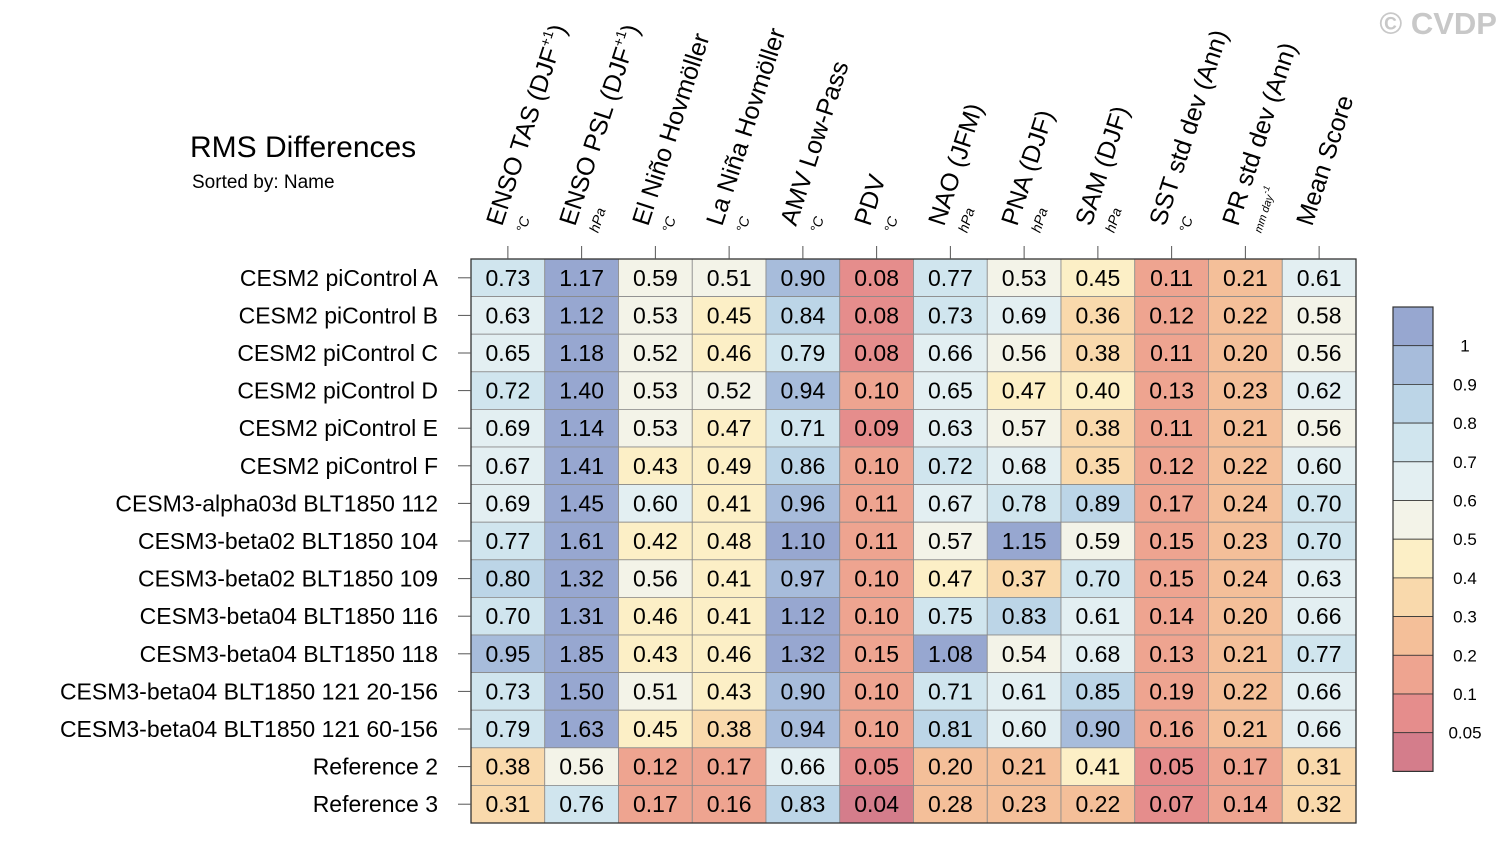  What do you see at coordinates (950, 654) in the screenshot?
I see `cell-value-label: 1.08` at bounding box center [950, 654].